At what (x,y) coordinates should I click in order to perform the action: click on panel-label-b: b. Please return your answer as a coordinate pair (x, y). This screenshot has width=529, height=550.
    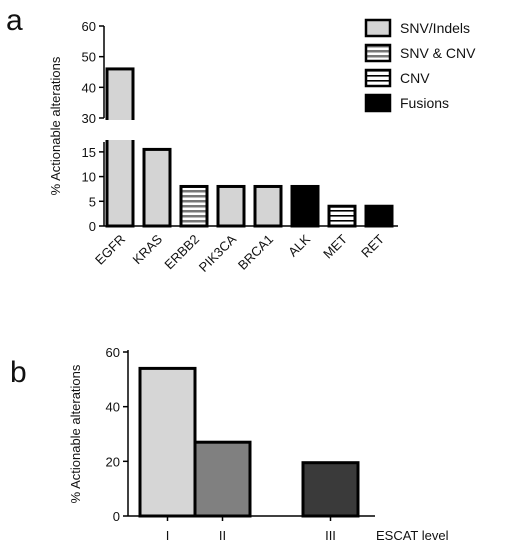
    Looking at the image, I should click on (18, 372).